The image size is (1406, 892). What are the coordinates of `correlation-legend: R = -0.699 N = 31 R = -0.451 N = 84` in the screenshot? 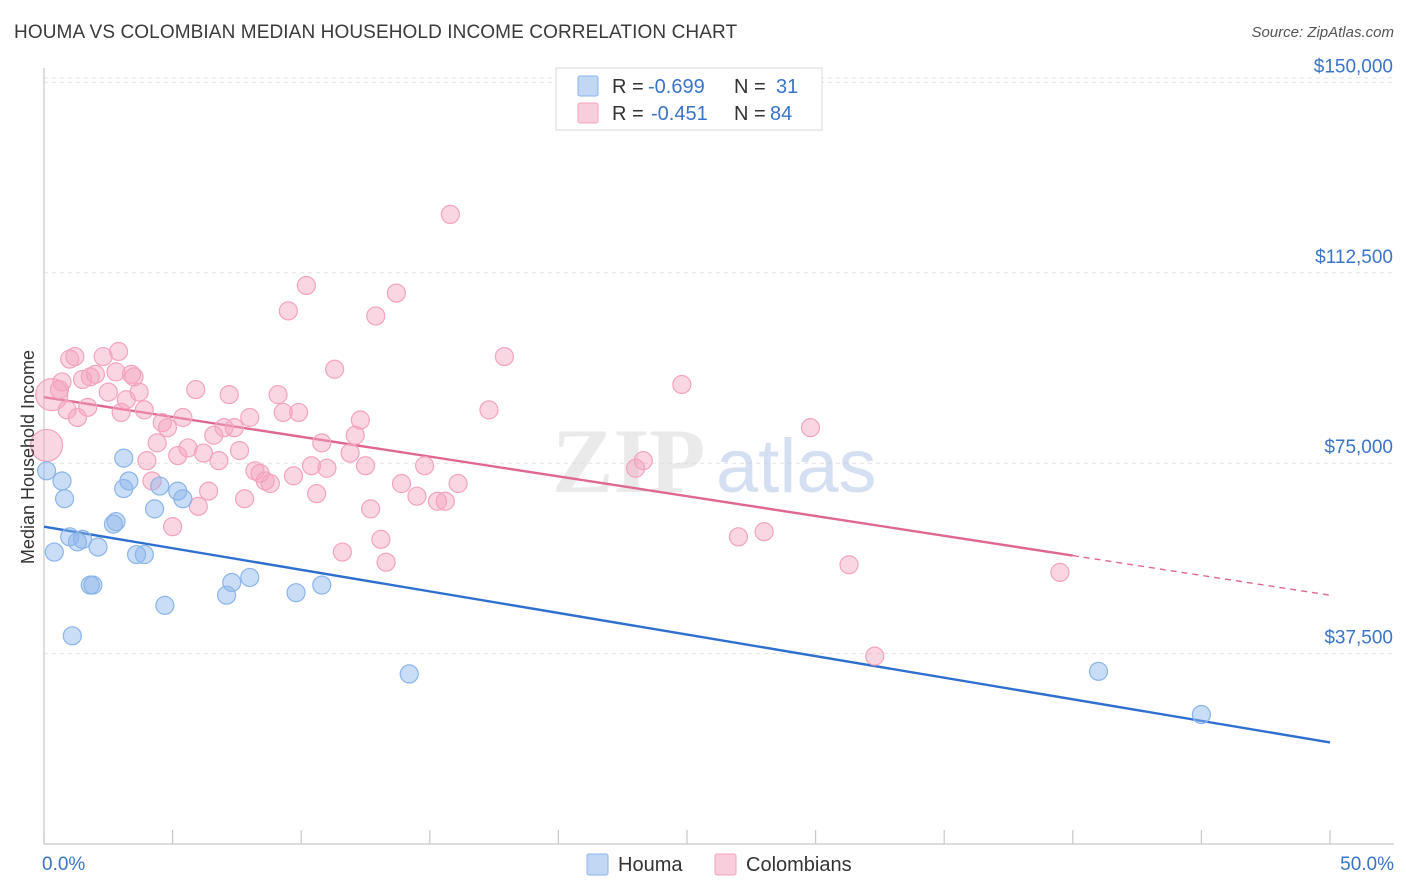 It's located at (689, 99).